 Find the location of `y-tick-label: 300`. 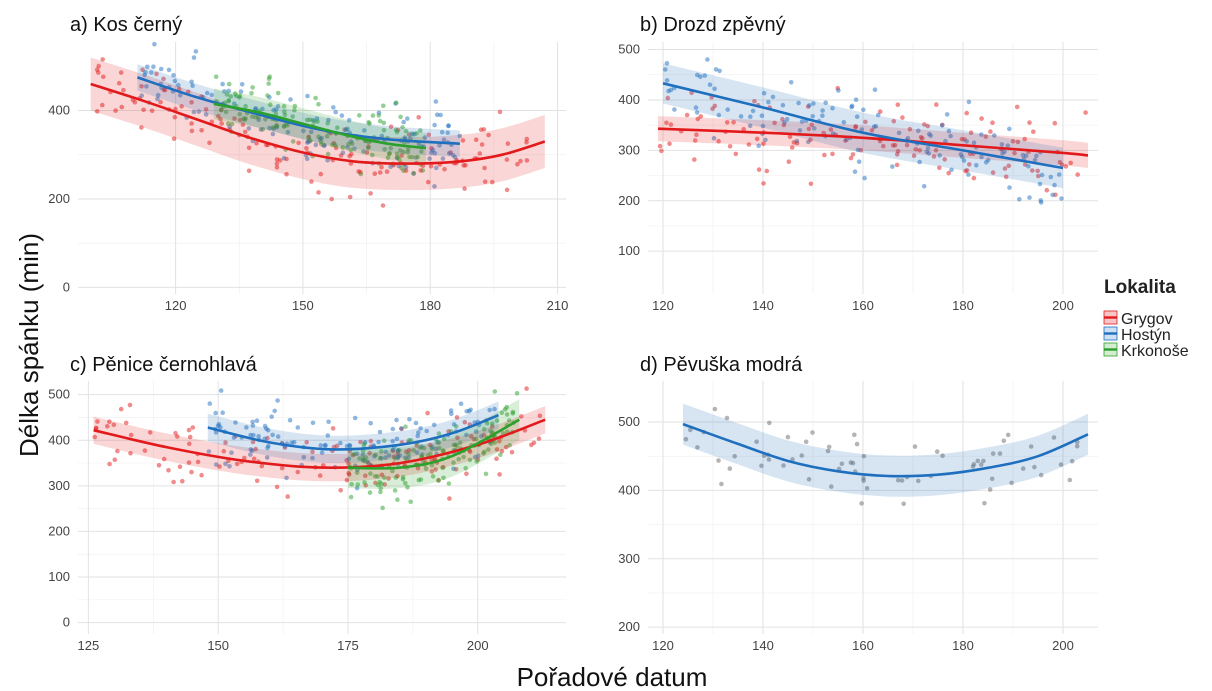

y-tick-label: 300 is located at coordinates (629, 149).